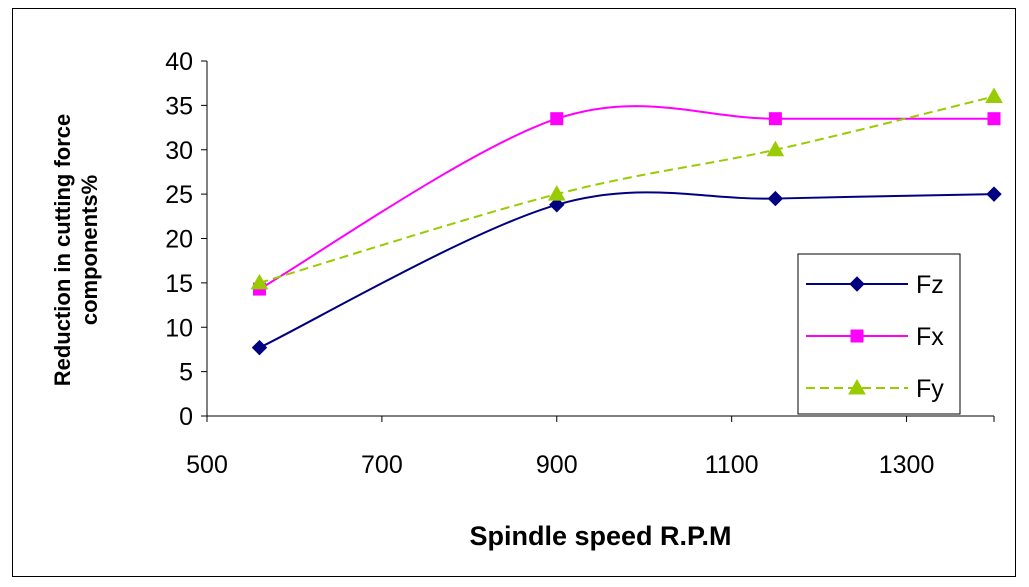 This screenshot has width=1029, height=587. What do you see at coordinates (179, 106) in the screenshot?
I see `y-tick-label: 35` at bounding box center [179, 106].